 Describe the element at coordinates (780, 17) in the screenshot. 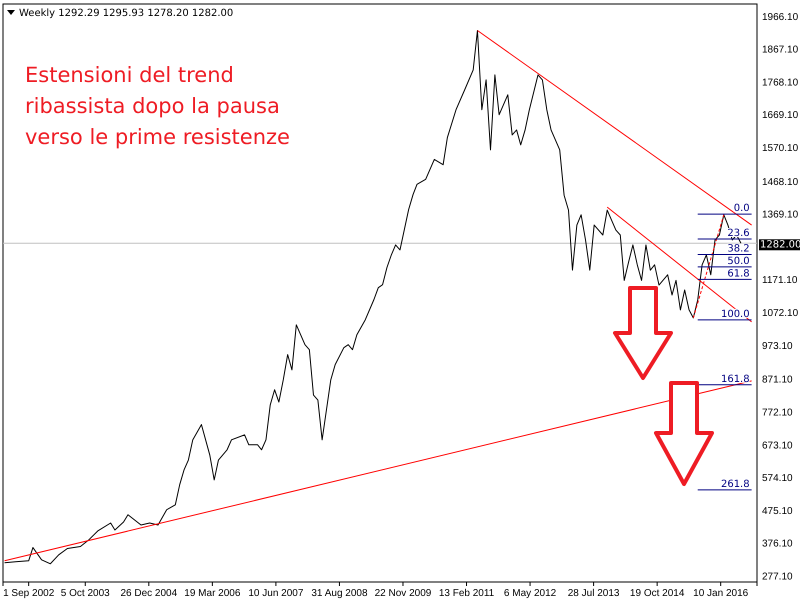

I see `y-tick-label: 1966.10` at that location.